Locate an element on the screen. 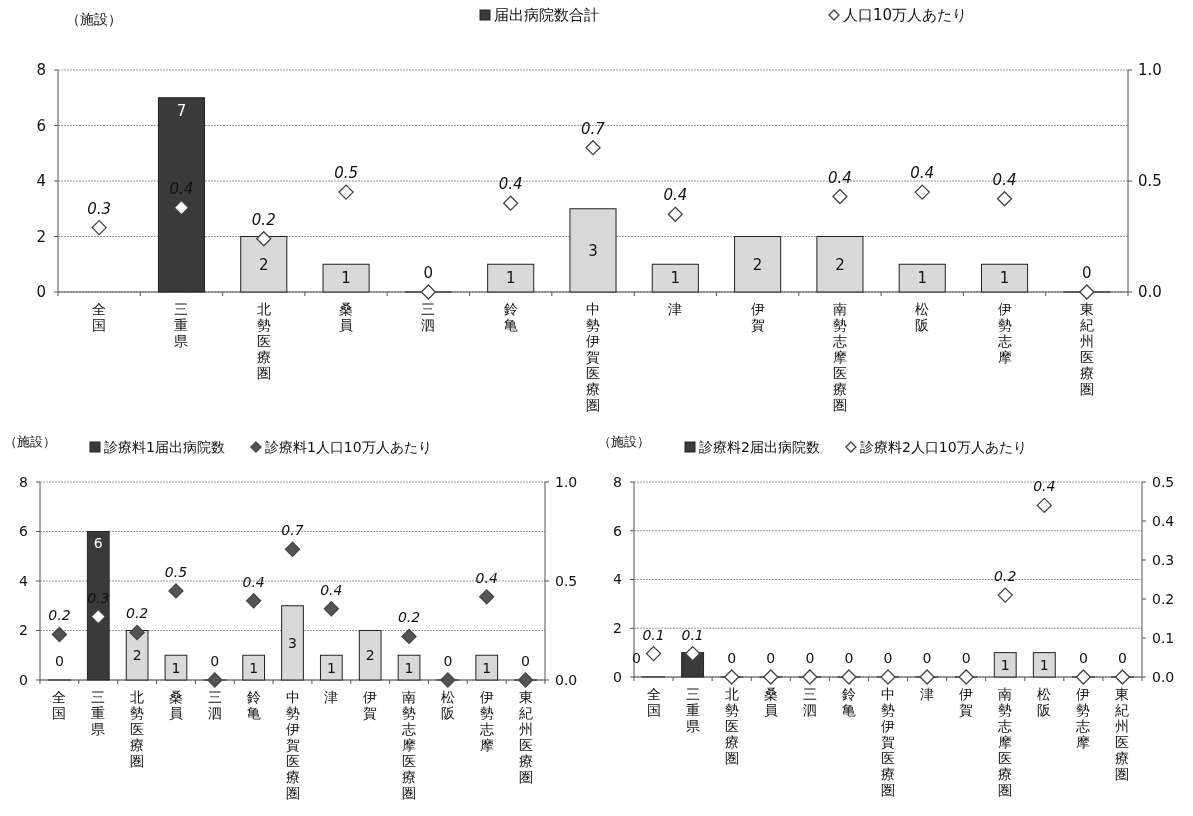 The width and height of the screenshot is (1193, 816). y2-tick-label: 0.1 is located at coordinates (1163, 637).